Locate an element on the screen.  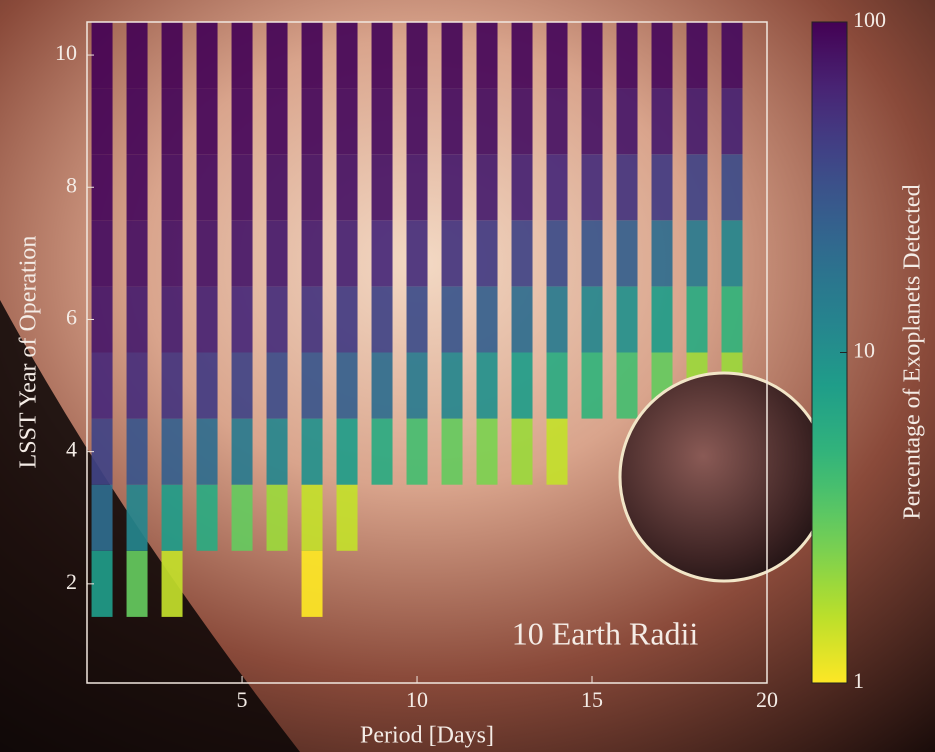
x-tick-label: 5 is located at coordinates (242, 699).